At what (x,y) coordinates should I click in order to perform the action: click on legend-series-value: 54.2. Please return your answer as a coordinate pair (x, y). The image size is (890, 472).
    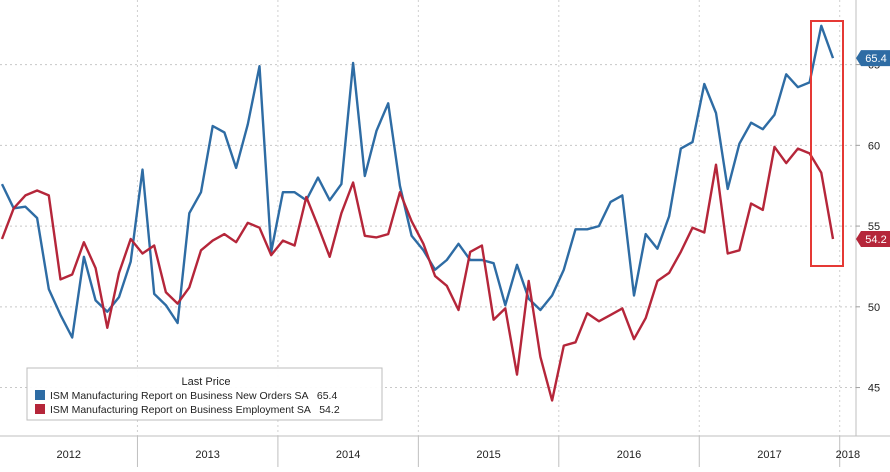
    Looking at the image, I should click on (329, 410).